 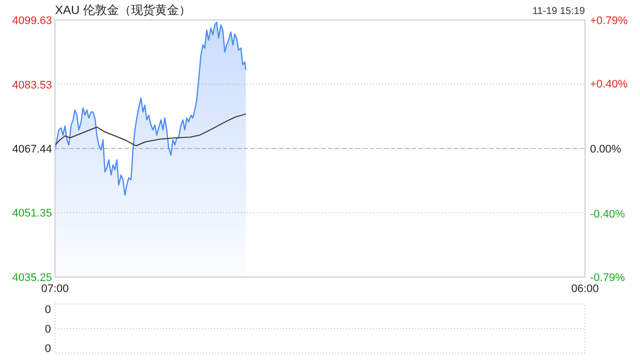 I want to click on y-tick-label: 4035.25, so click(x=32, y=278).